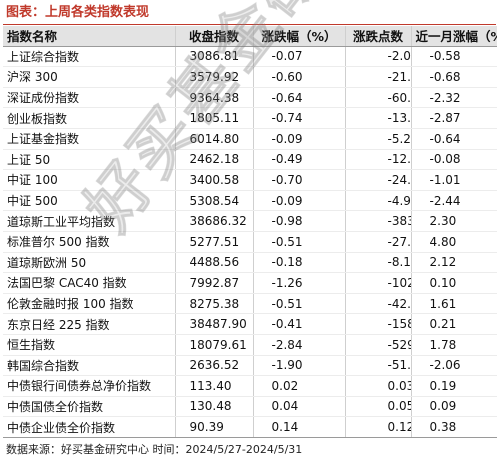  Describe the element at coordinates (454, 407) in the screenshot. I see `cell-month-change: 0.09` at that location.